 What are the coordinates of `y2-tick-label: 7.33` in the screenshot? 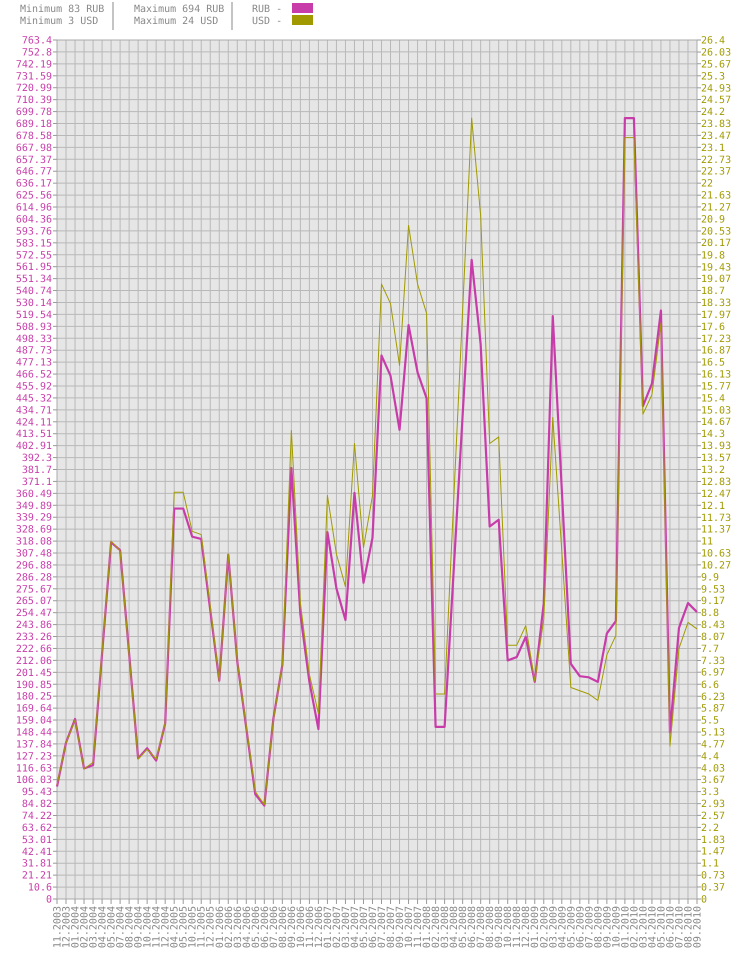 It's located at (713, 661).